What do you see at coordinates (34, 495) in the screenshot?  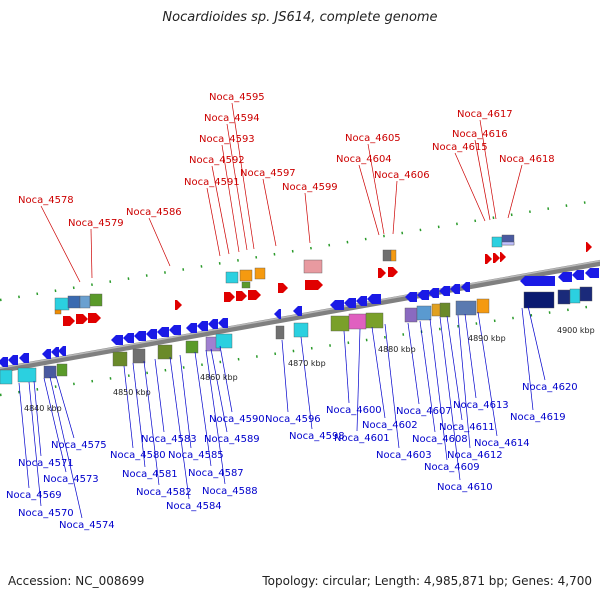 I see `lower-gene-label: Noca_4569` at bounding box center [34, 495].